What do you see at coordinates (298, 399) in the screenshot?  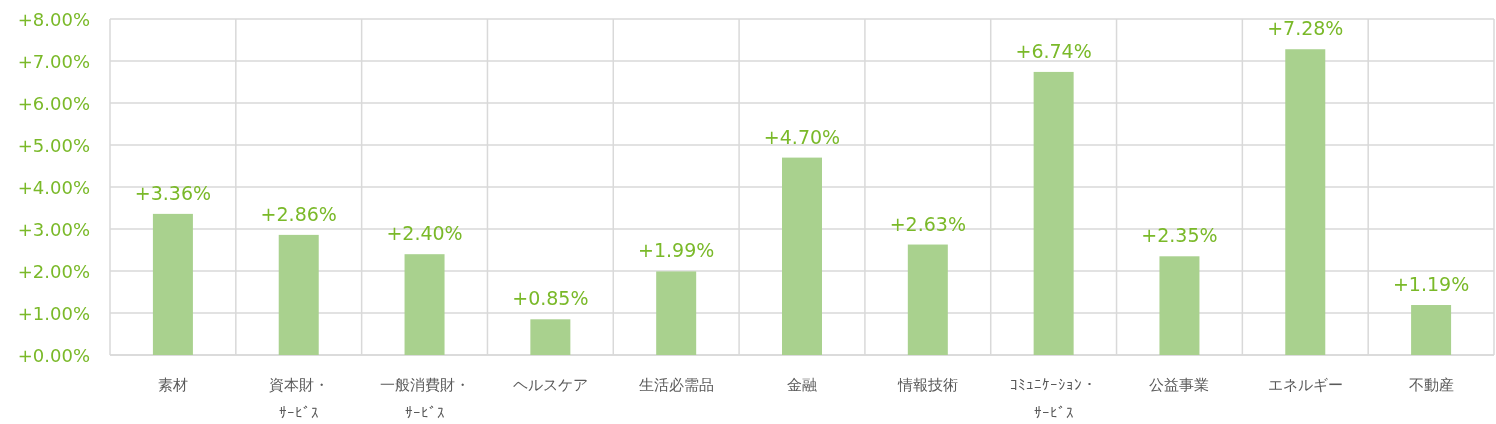 I see `x-tick-label: 資本財・ｻｰﾋﾞｽ` at bounding box center [298, 399].